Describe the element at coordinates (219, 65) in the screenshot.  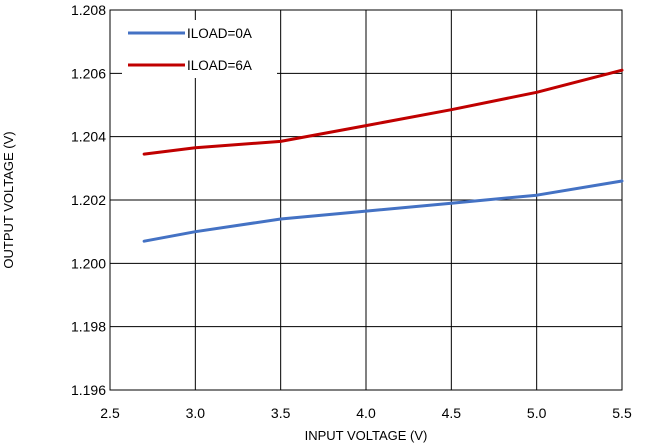
I see `legend-label-2: ILOAD=6A` at that location.